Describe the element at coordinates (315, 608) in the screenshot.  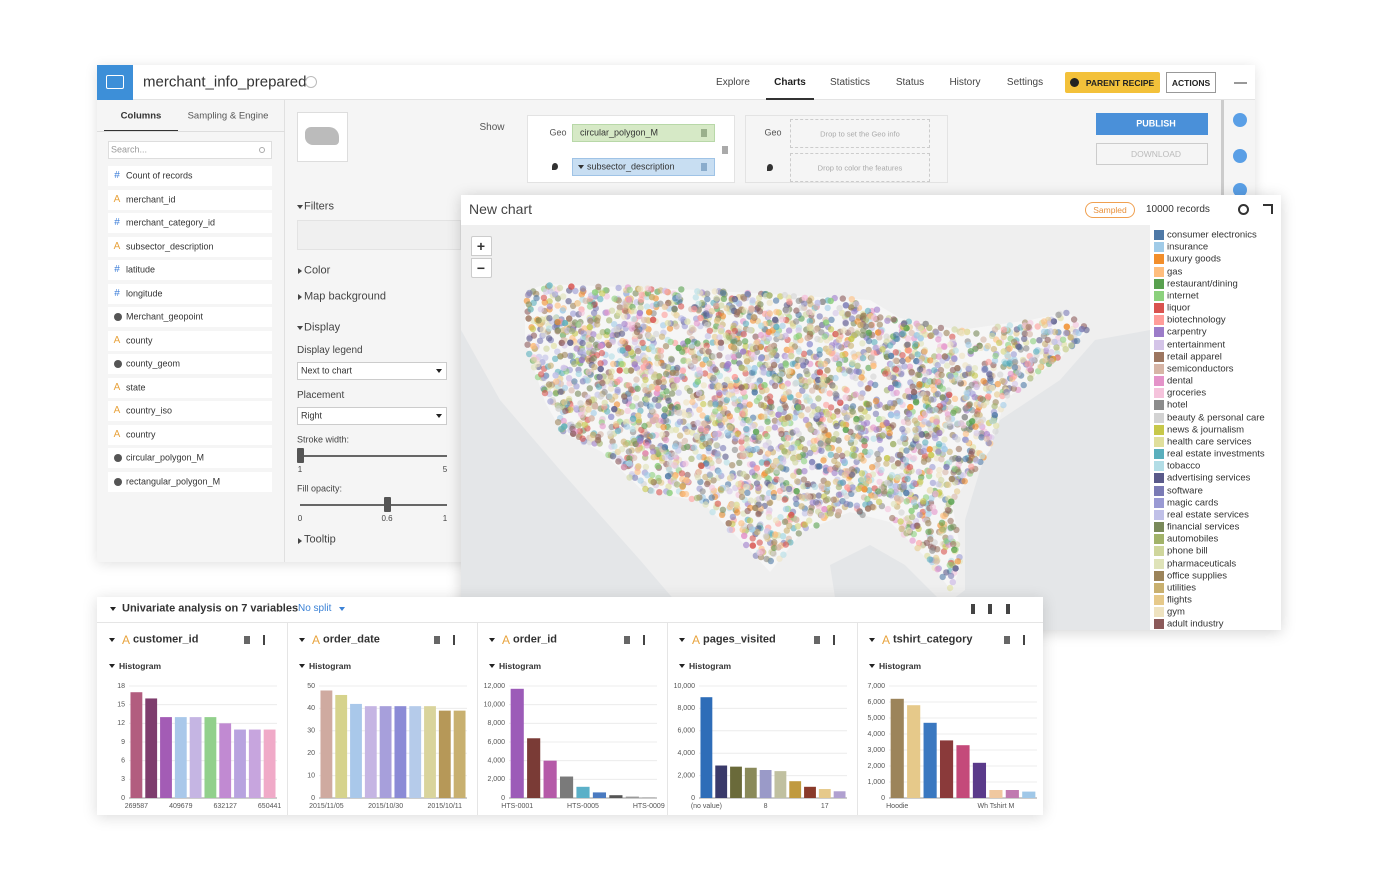
I see `split-select: No split` at that location.